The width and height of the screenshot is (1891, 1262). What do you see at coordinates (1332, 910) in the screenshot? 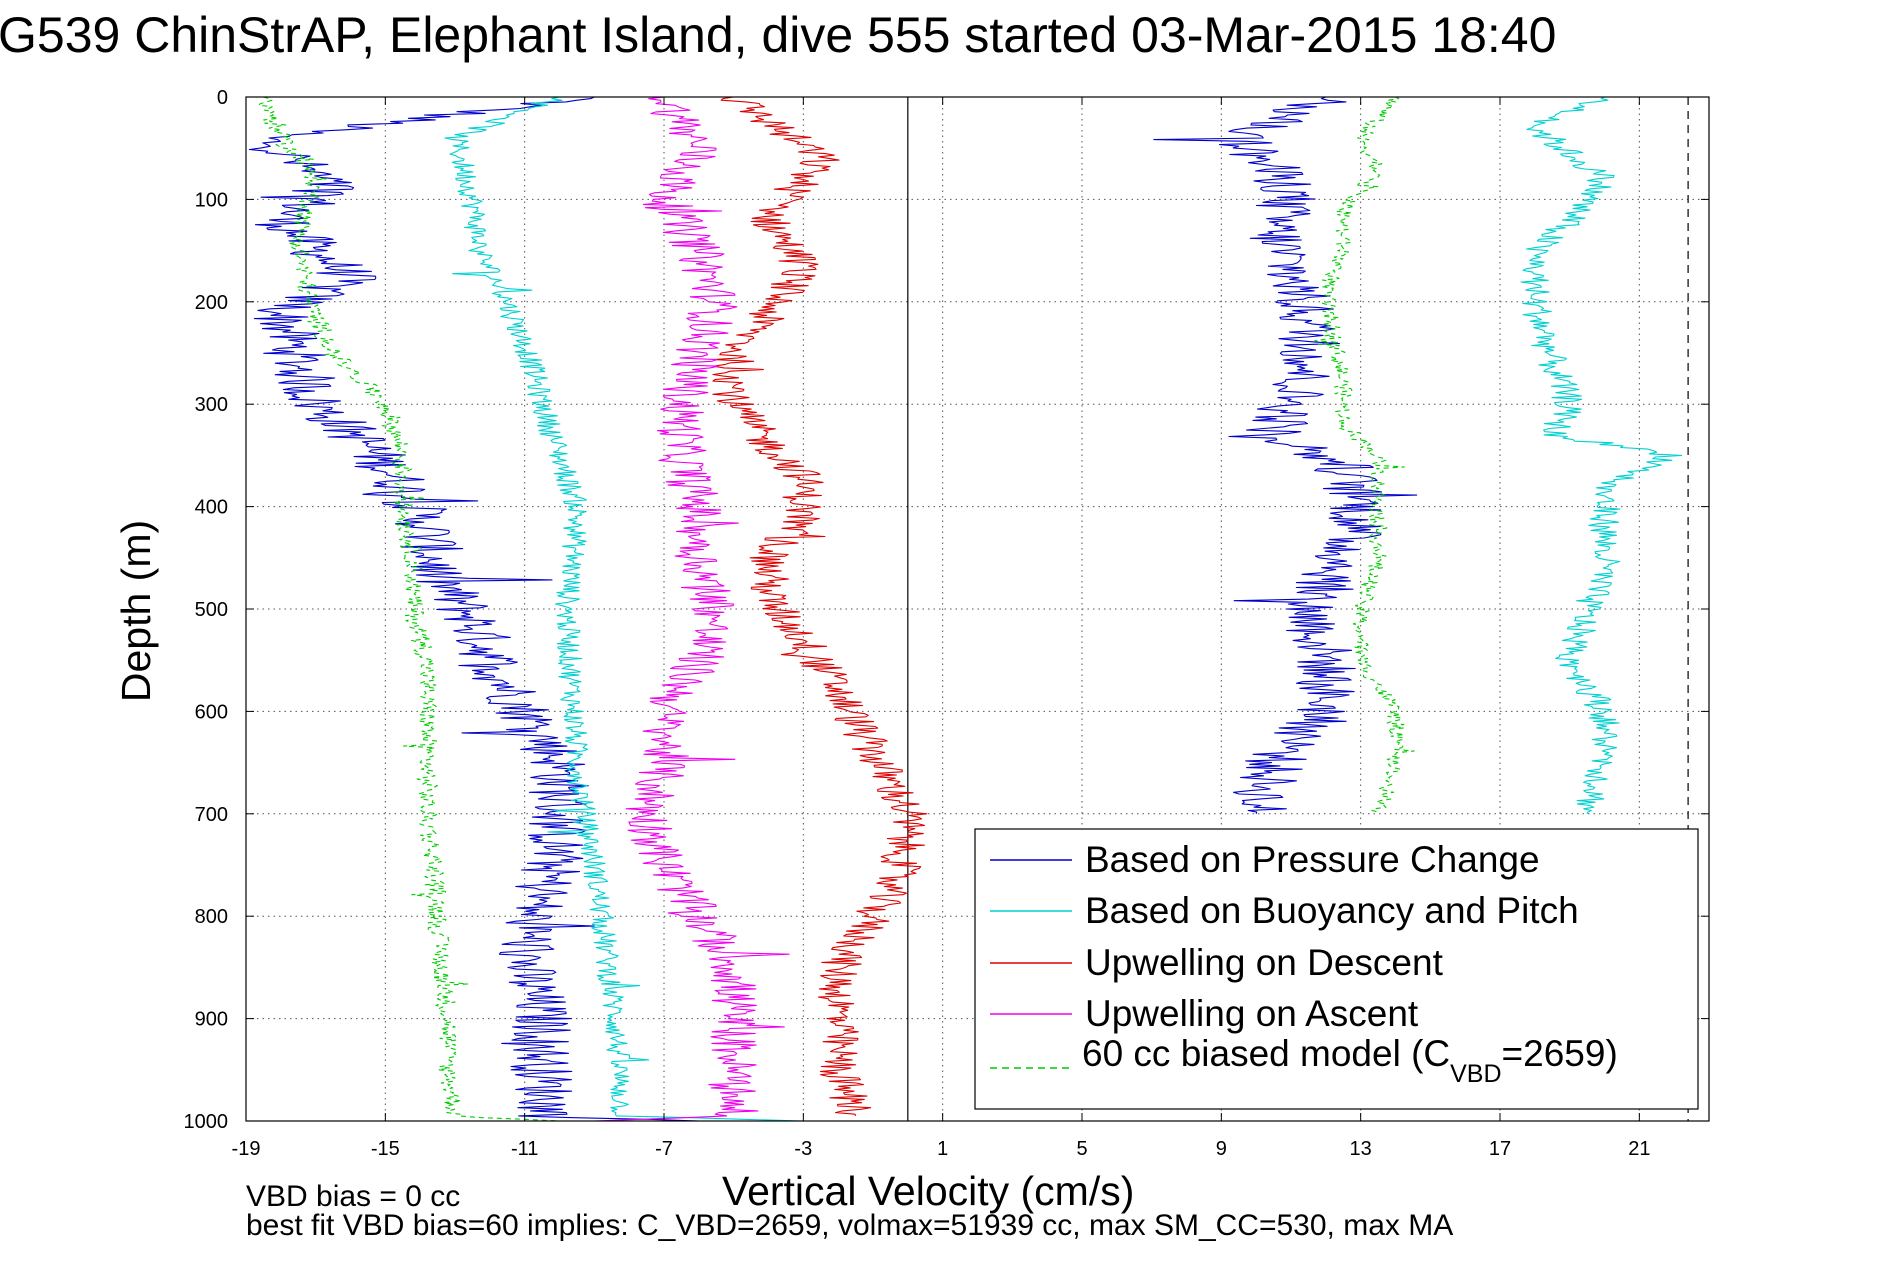
I see `legend-label-buoyancy: Based on Buoyancy and Pitch` at bounding box center [1332, 910].